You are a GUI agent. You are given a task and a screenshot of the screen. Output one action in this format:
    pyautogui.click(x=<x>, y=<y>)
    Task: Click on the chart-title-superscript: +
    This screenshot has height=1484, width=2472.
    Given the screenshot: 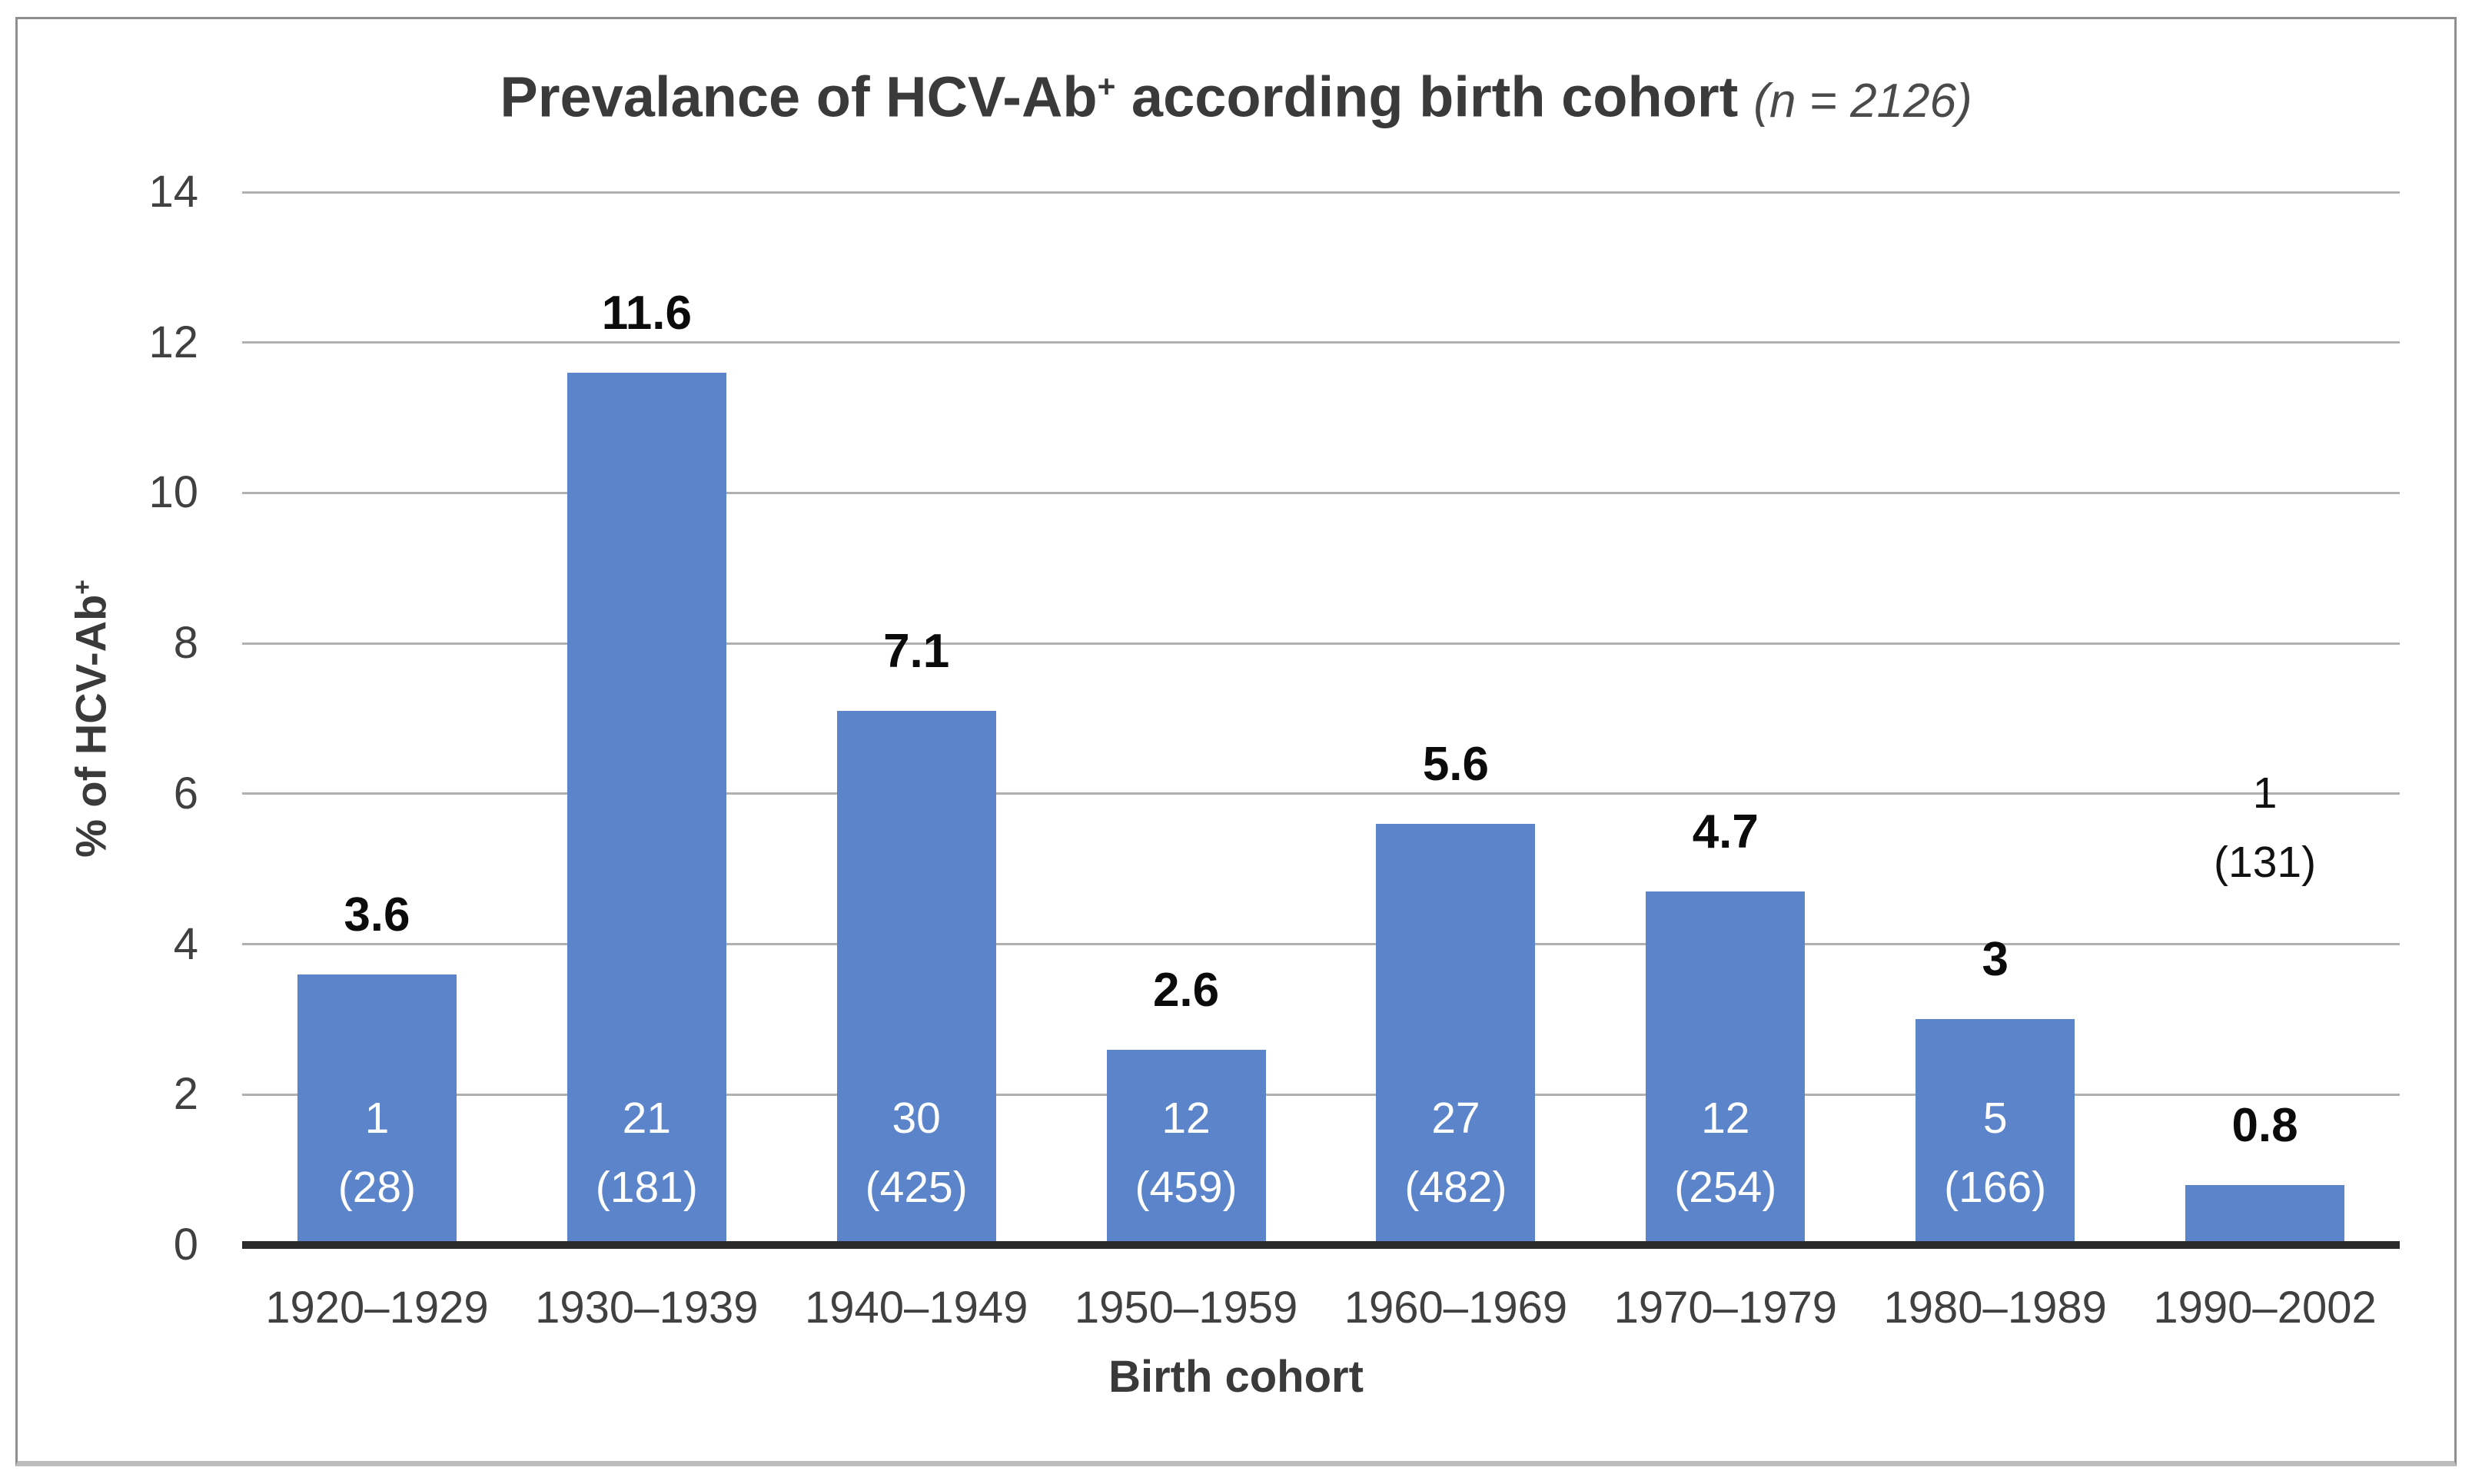 What is the action you would take?
    pyautogui.click(x=1106, y=86)
    